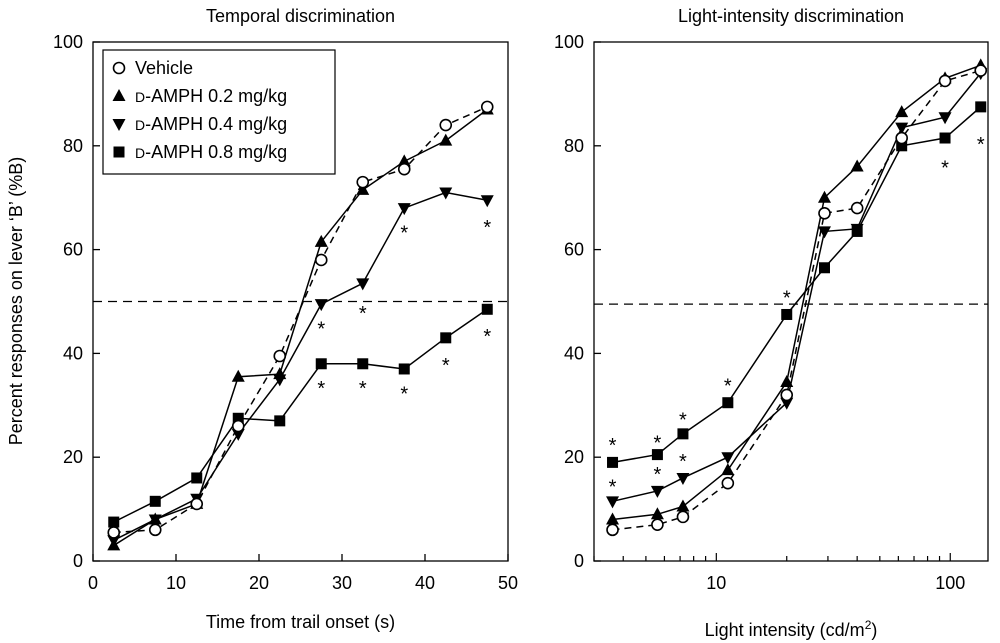 The image size is (1000, 643). I want to click on legend-box, so click(219, 112).